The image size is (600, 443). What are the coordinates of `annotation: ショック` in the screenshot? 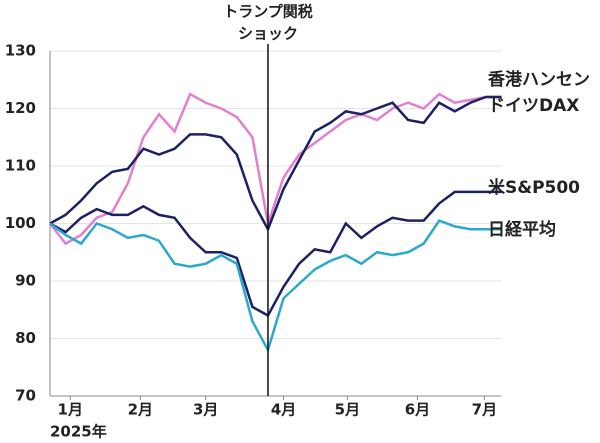 It's located at (268, 34).